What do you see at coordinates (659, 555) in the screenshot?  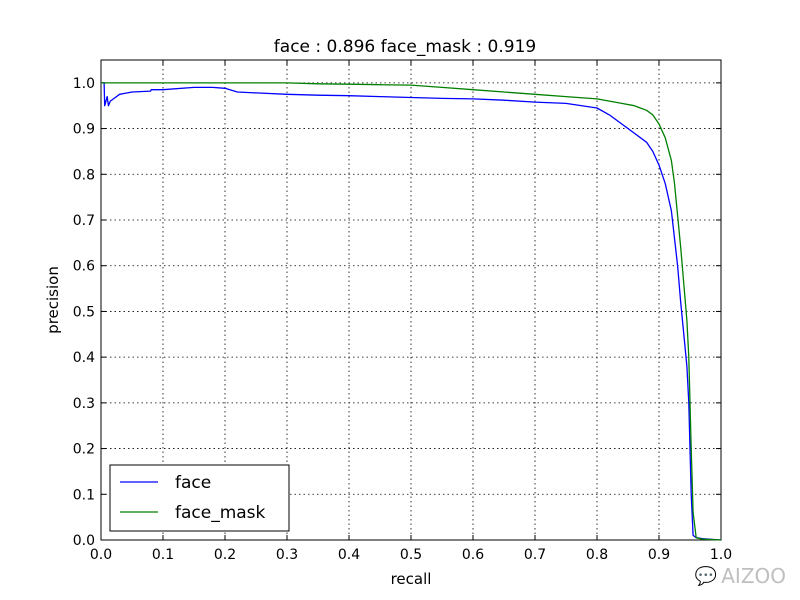 I see `x-tick-label: 0.9` at bounding box center [659, 555].